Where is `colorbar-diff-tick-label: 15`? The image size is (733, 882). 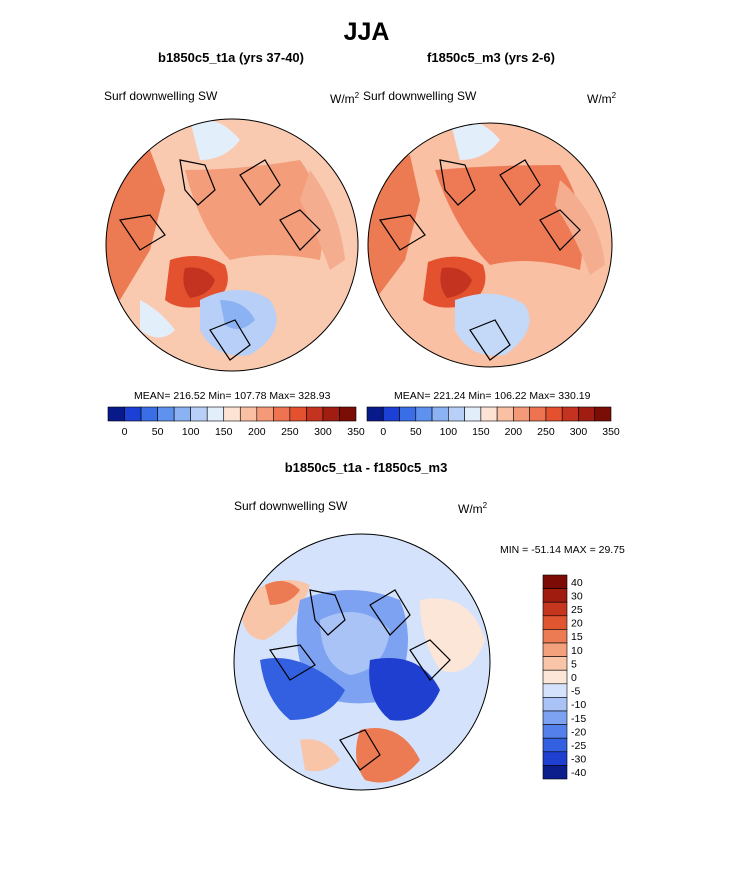 colorbar-diff-tick-label: 15 is located at coordinates (577, 637).